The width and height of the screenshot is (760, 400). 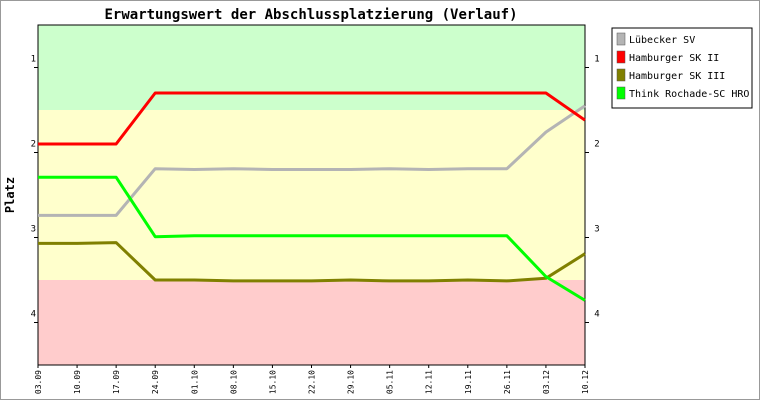 What do you see at coordinates (677, 76) in the screenshot?
I see `legend-label-2: Hamburger SK III` at bounding box center [677, 76].